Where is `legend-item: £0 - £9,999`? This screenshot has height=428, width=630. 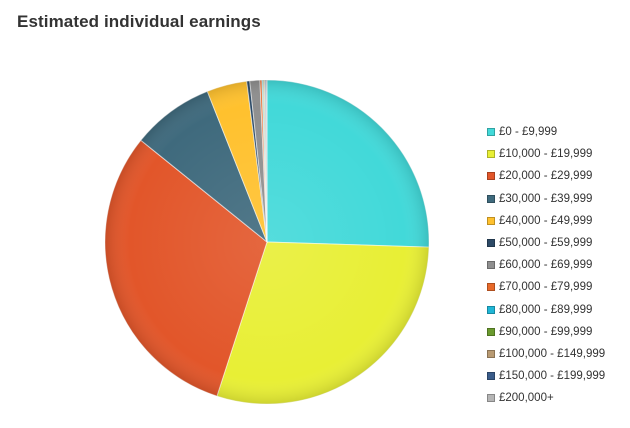
legend-item: £0 - £9,999 is located at coordinates (546, 132).